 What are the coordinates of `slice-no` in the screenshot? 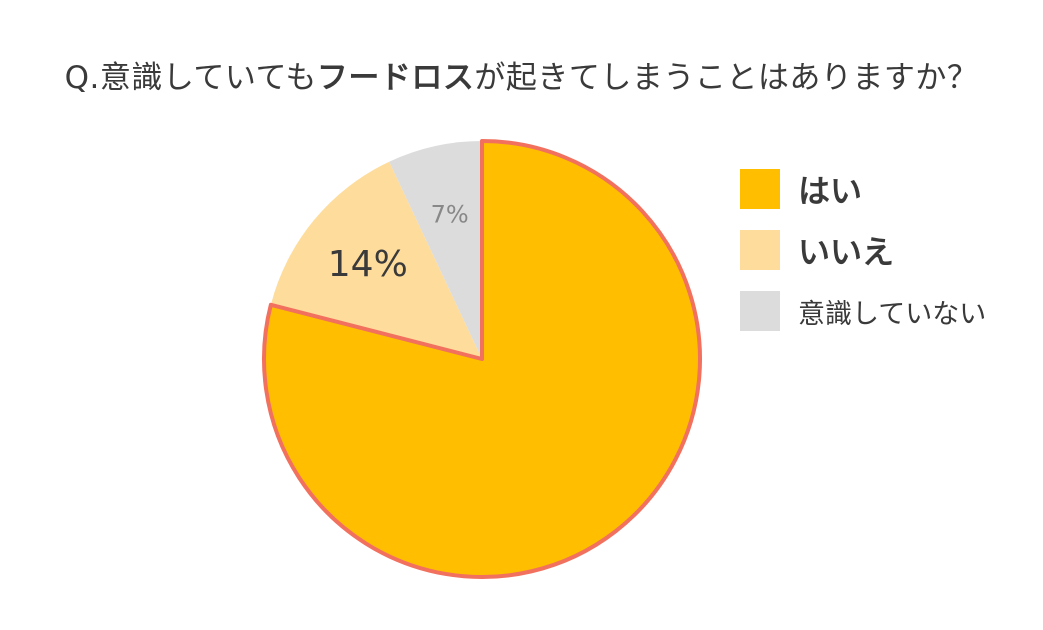 It's located at (376, 260).